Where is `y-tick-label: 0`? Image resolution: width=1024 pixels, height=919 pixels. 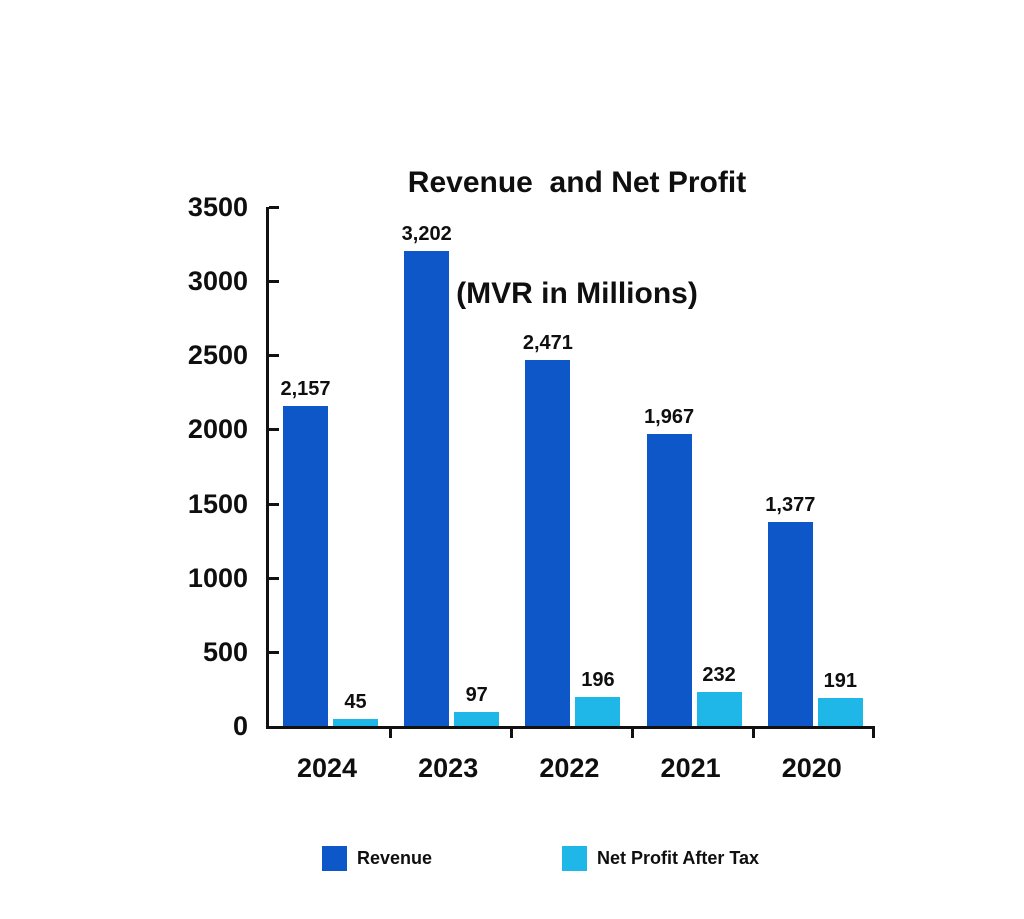 y-tick-label: 0 is located at coordinates (240, 726).